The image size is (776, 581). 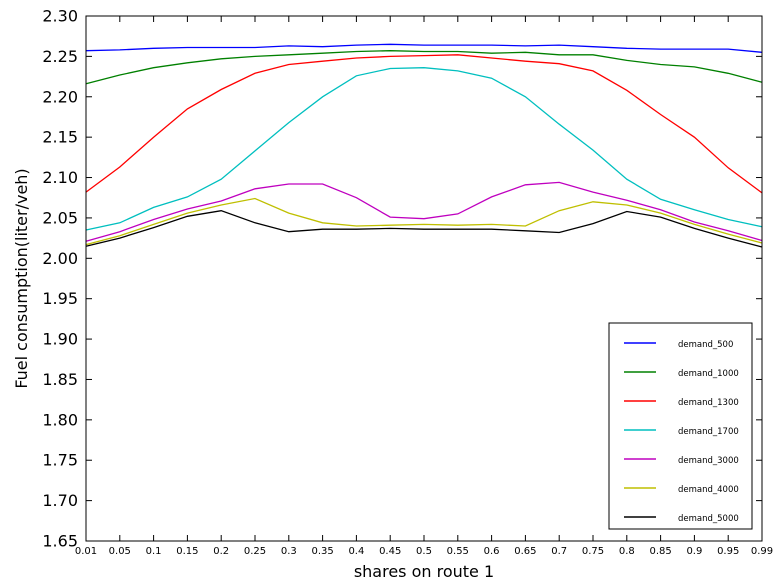 I want to click on x-tick-label: 0.45, so click(x=390, y=551).